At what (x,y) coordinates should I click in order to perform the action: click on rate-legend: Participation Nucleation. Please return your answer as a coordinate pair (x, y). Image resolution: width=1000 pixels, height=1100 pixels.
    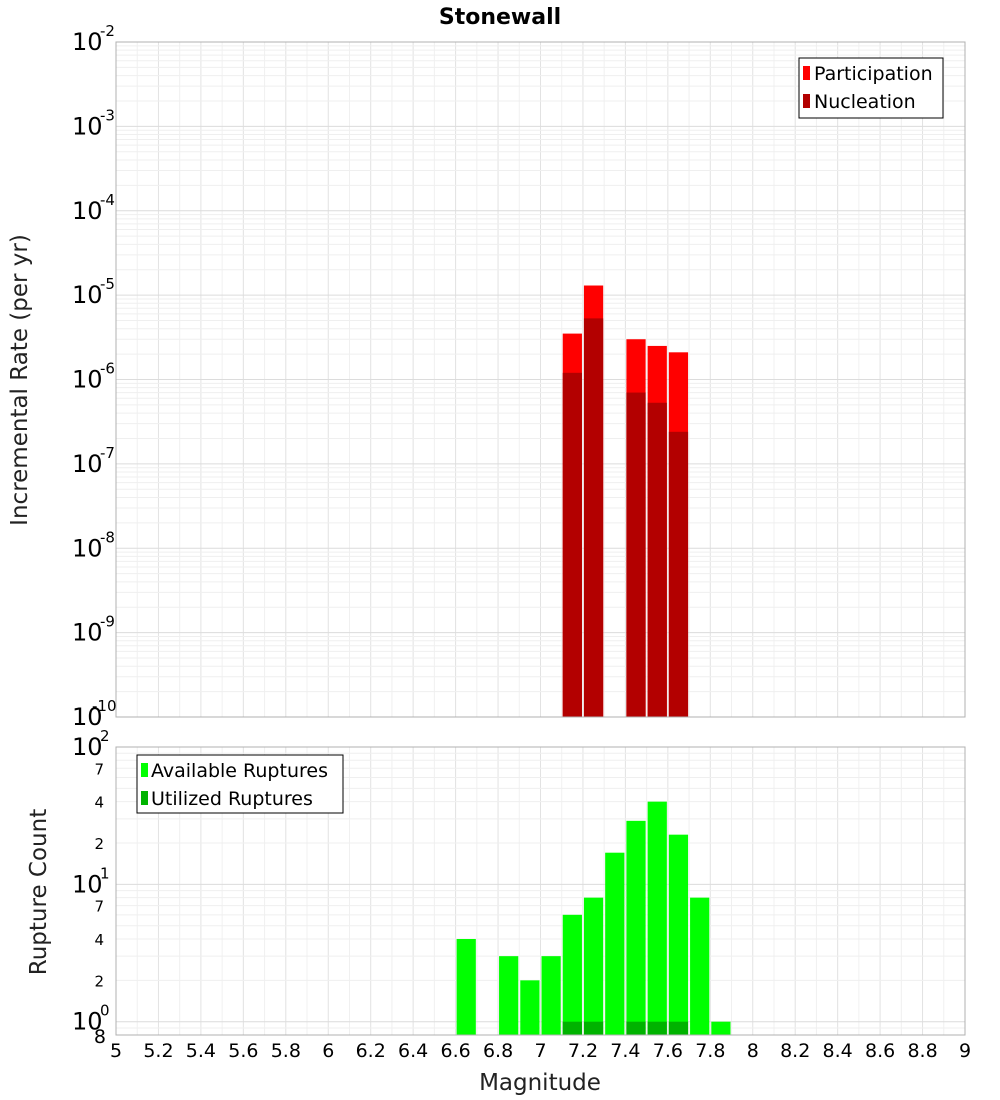
    Looking at the image, I should click on (871, 88).